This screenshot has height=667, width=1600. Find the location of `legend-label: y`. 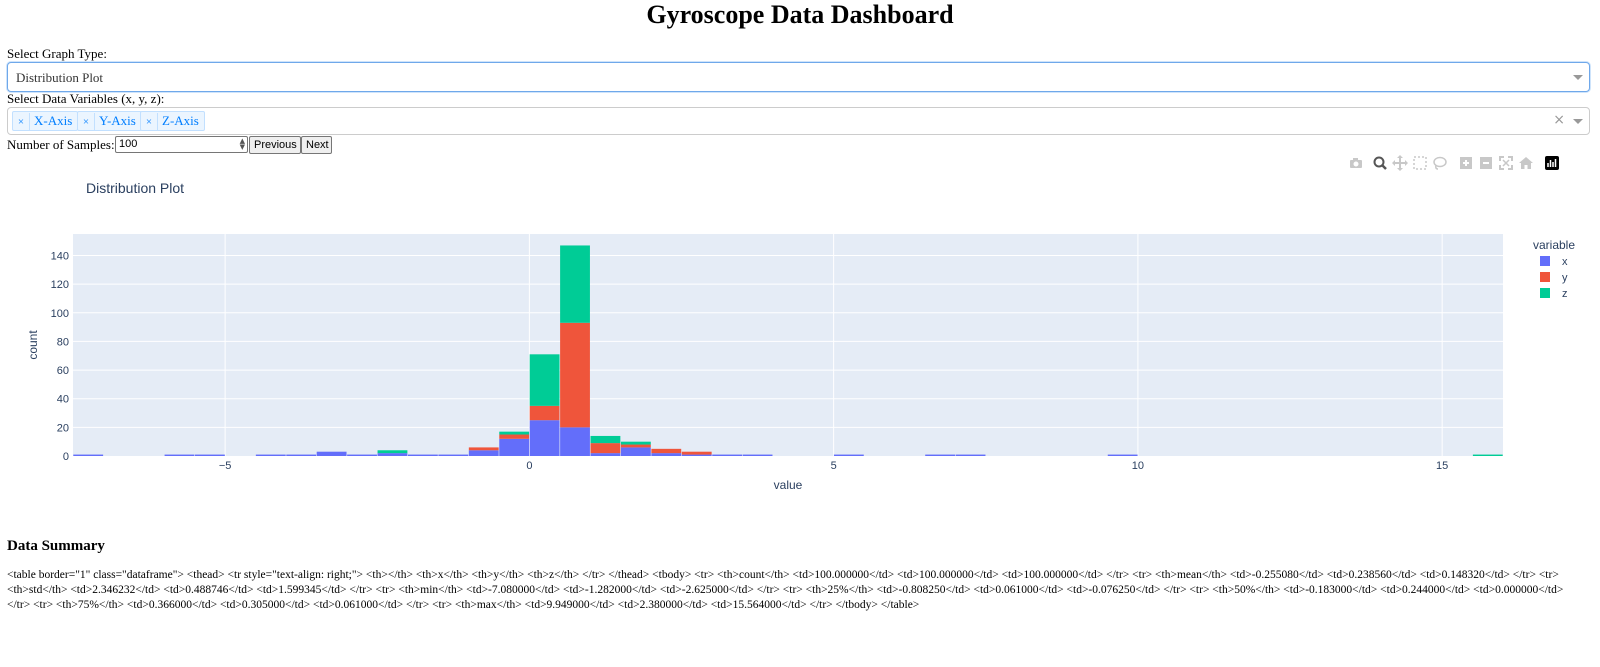

legend-label: y is located at coordinates (1565, 278).